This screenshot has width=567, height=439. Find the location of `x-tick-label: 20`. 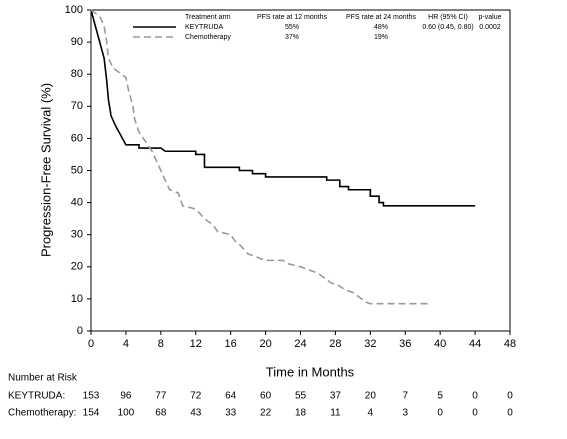

x-tick-label: 20 is located at coordinates (265, 344).